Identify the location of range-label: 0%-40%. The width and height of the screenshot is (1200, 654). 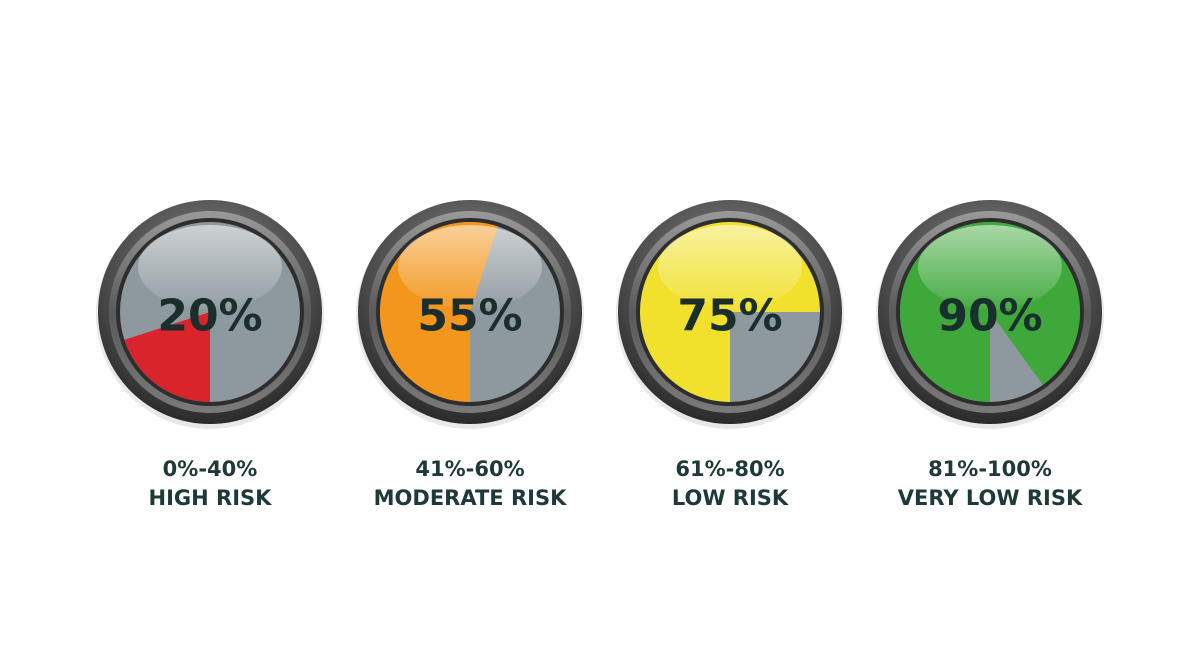
(210, 469).